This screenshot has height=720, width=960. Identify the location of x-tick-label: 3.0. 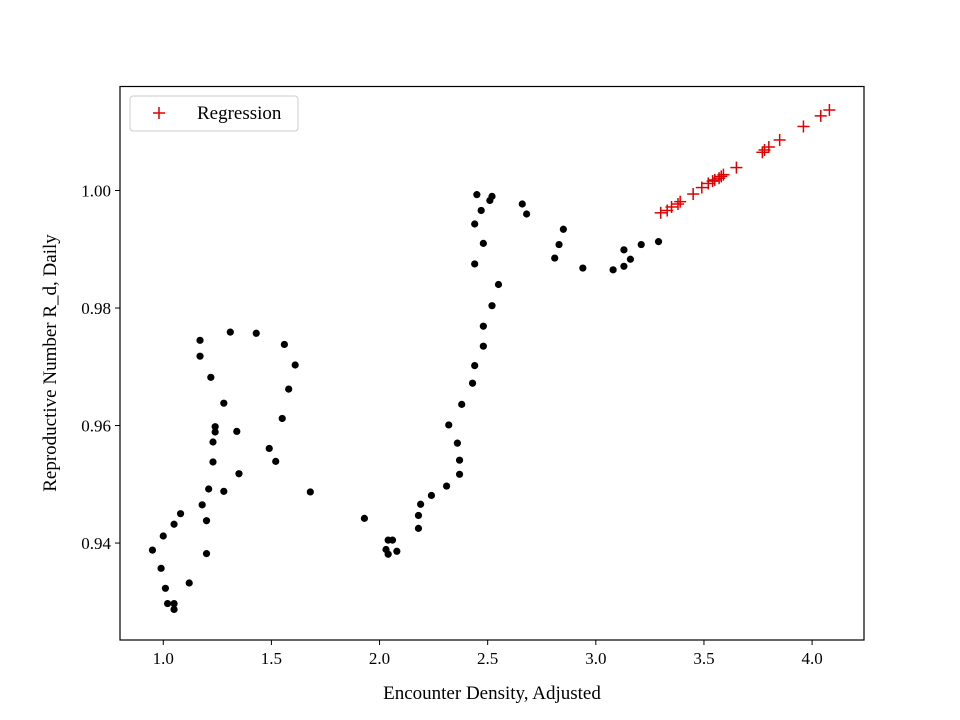
(595, 658).